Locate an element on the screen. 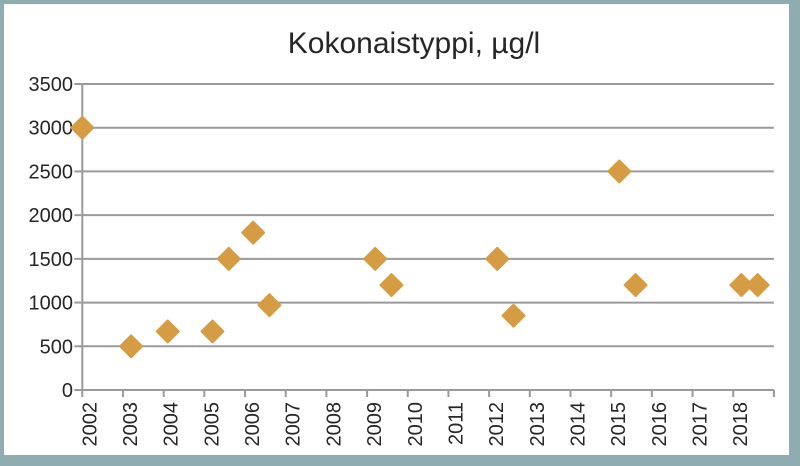 This screenshot has width=800, height=466. y-axis-label: 3000 is located at coordinates (51, 129).